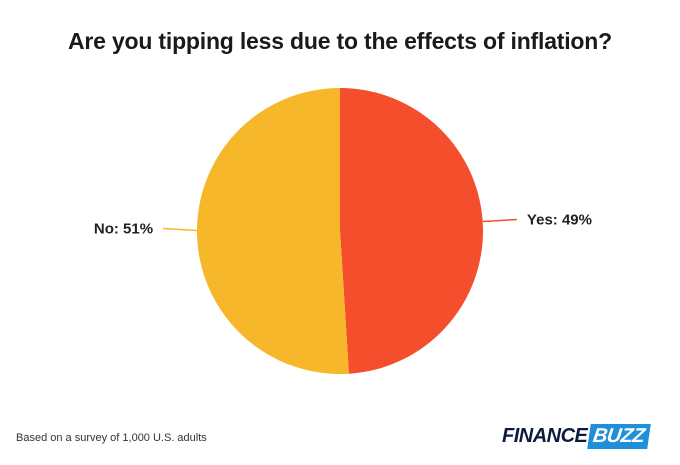 The width and height of the screenshot is (680, 465). I want to click on leader-line-no, so click(180, 229).